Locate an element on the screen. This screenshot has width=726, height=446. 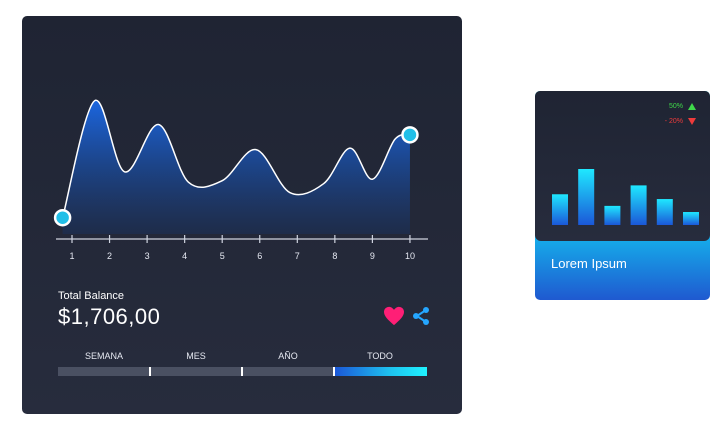
period-tab-ano: AÑO is located at coordinates (288, 356).